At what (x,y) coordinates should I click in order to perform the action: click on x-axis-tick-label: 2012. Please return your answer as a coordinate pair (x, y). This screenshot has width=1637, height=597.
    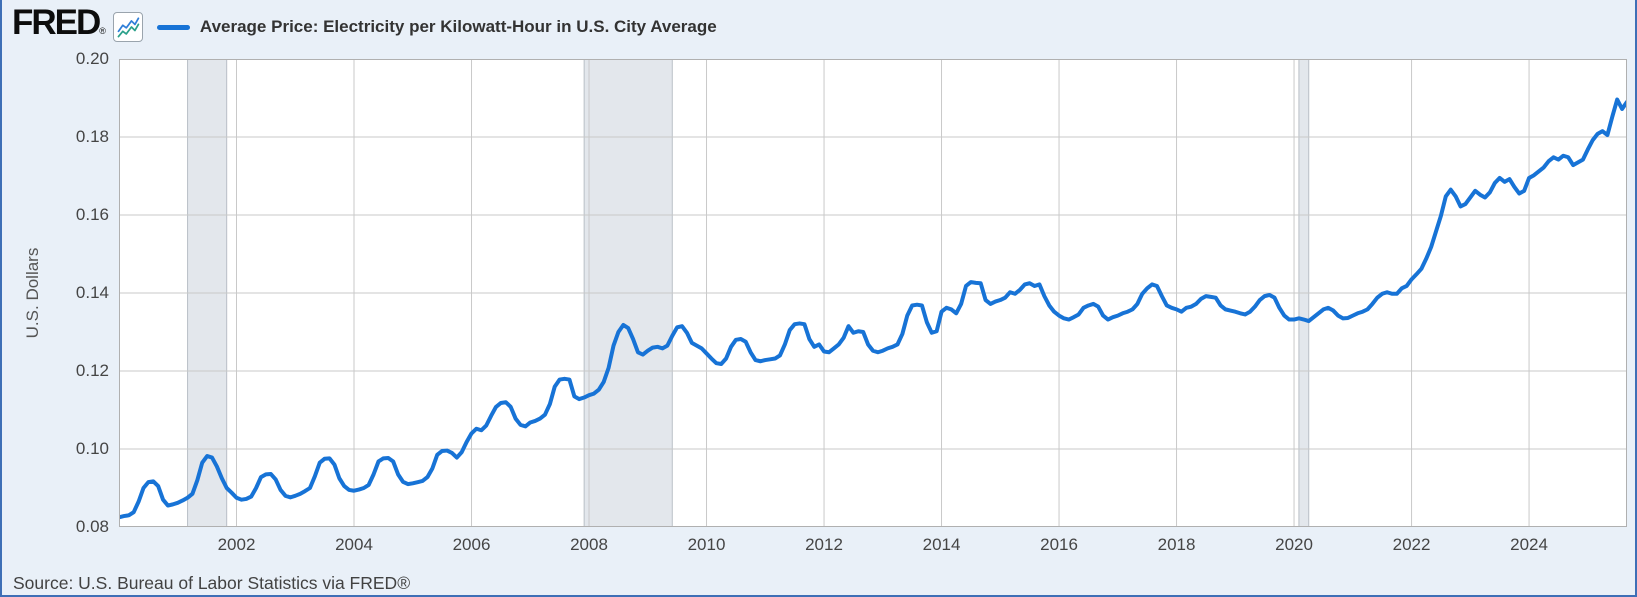
    Looking at the image, I should click on (824, 544).